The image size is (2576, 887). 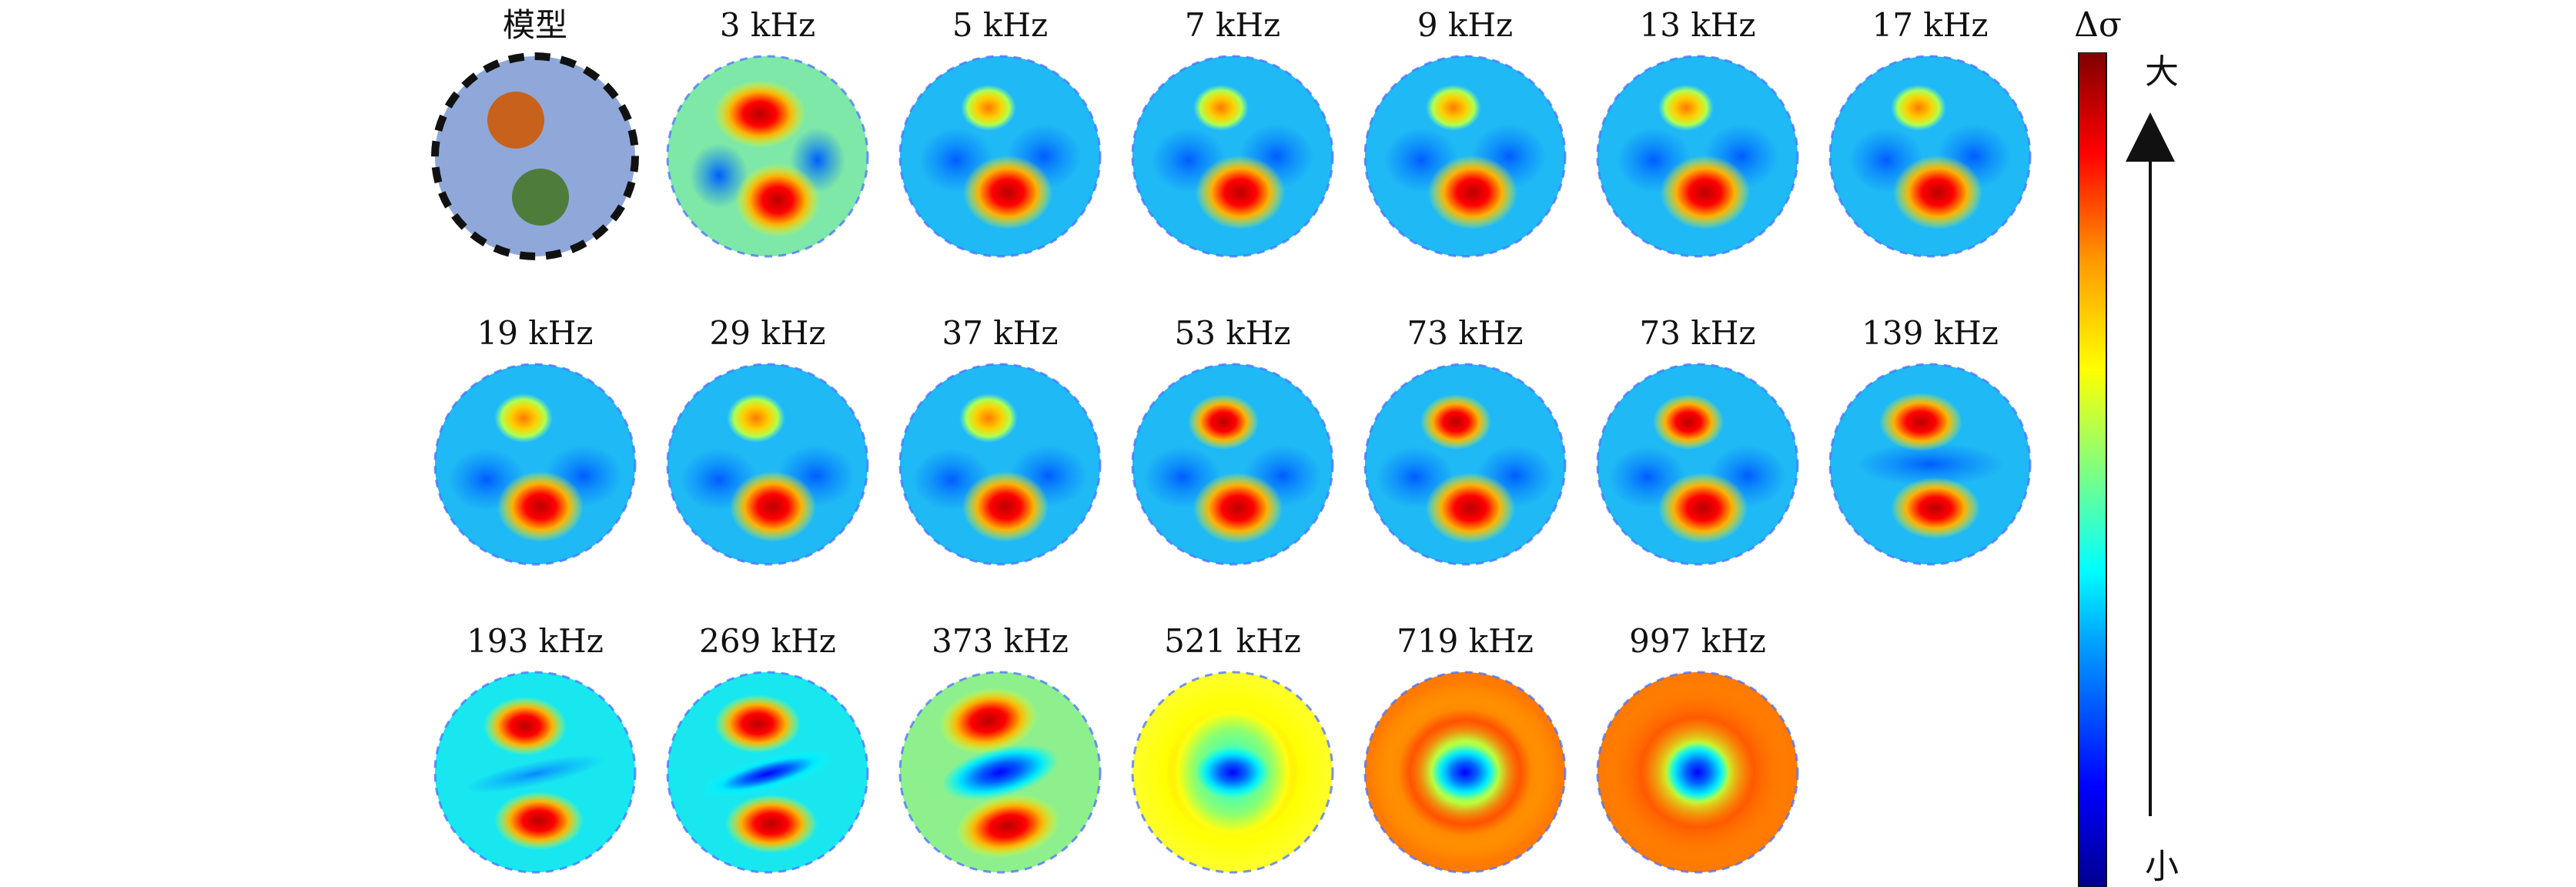 What do you see at coordinates (1233, 333) in the screenshot?
I see `frequency-label: 53 kHz` at bounding box center [1233, 333].